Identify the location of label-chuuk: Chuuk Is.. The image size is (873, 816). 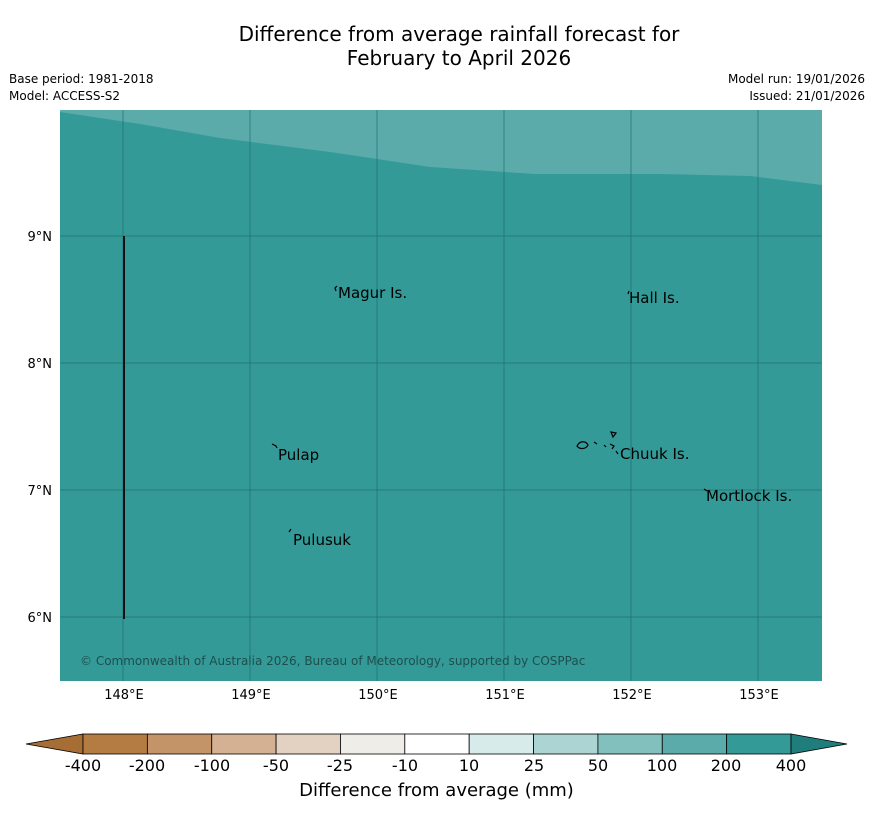
(654, 454).